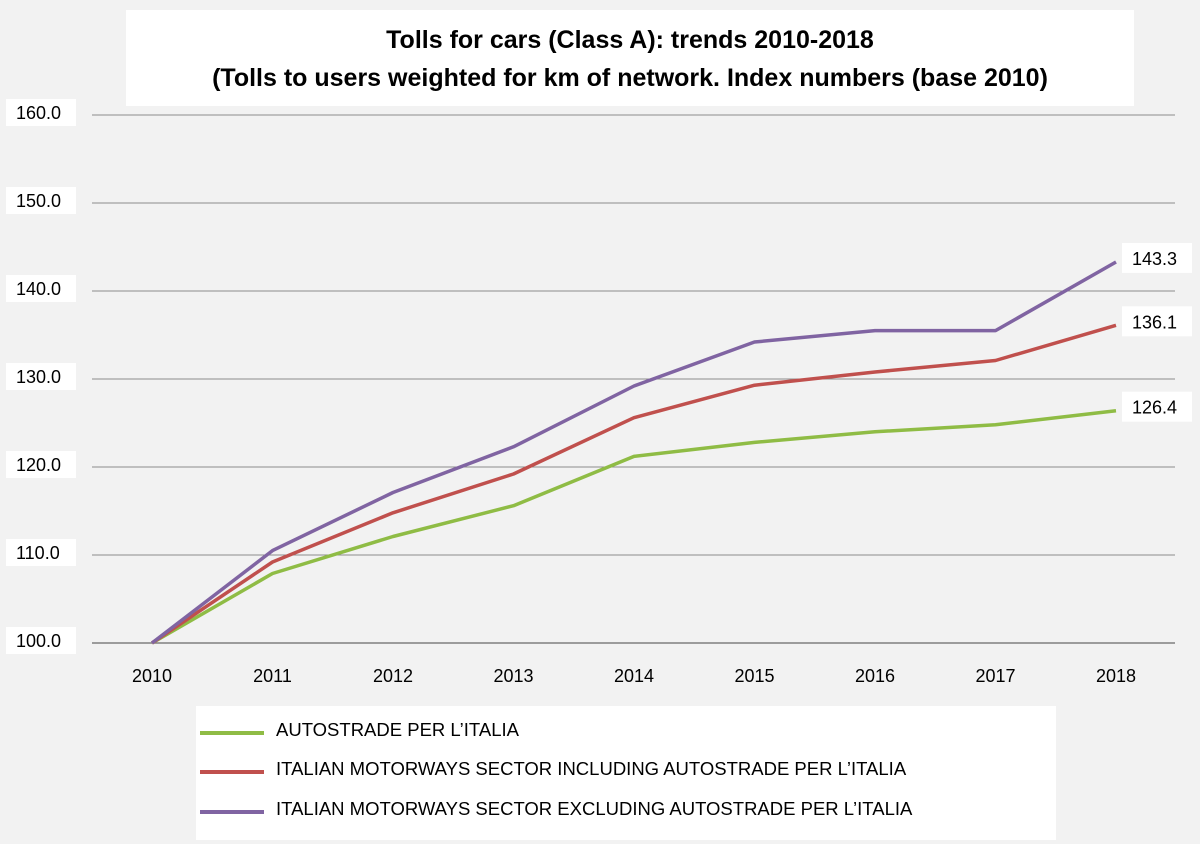 The height and width of the screenshot is (844, 1200). I want to click on y-tick-label-bg-130.0, so click(41, 376).